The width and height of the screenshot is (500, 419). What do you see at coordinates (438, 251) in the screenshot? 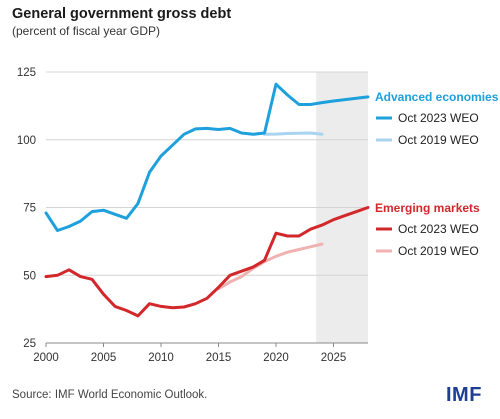
I see `legend-label-emerging-oct-2019: Oct 2019 WEO` at bounding box center [438, 251].